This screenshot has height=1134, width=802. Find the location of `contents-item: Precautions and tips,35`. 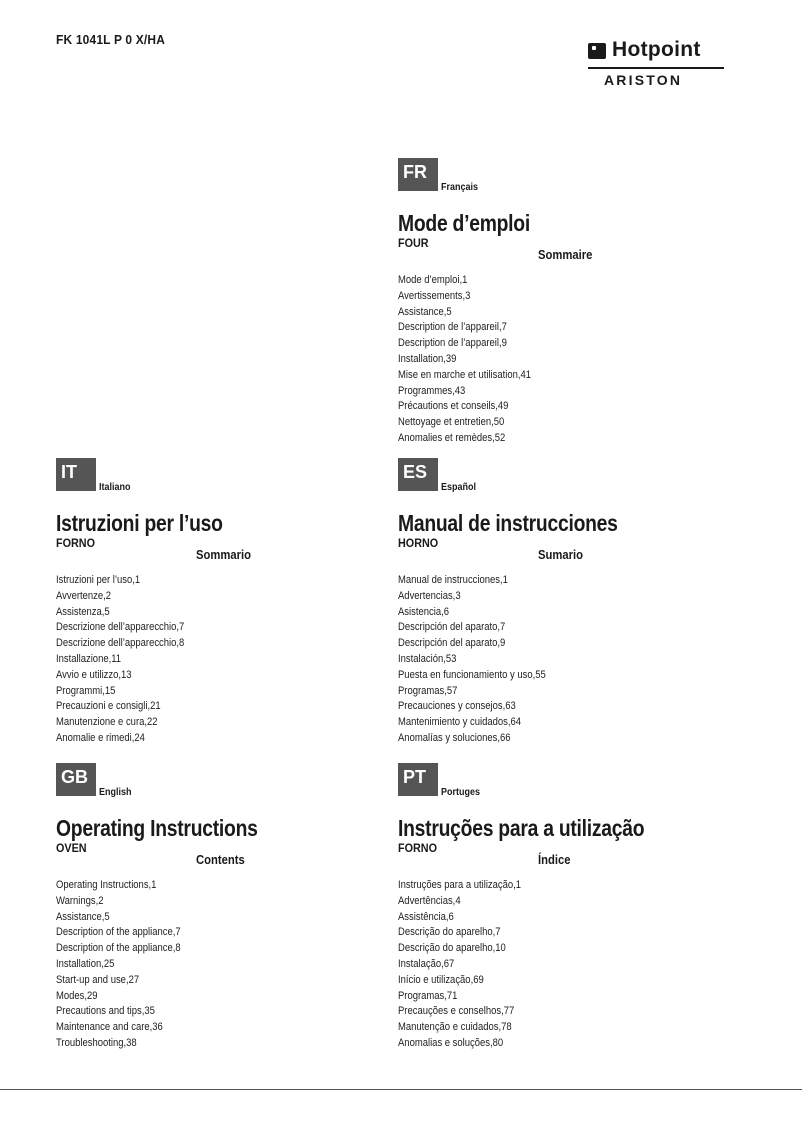

contents-item: Precautions and tips,35 is located at coordinates (105, 1011).